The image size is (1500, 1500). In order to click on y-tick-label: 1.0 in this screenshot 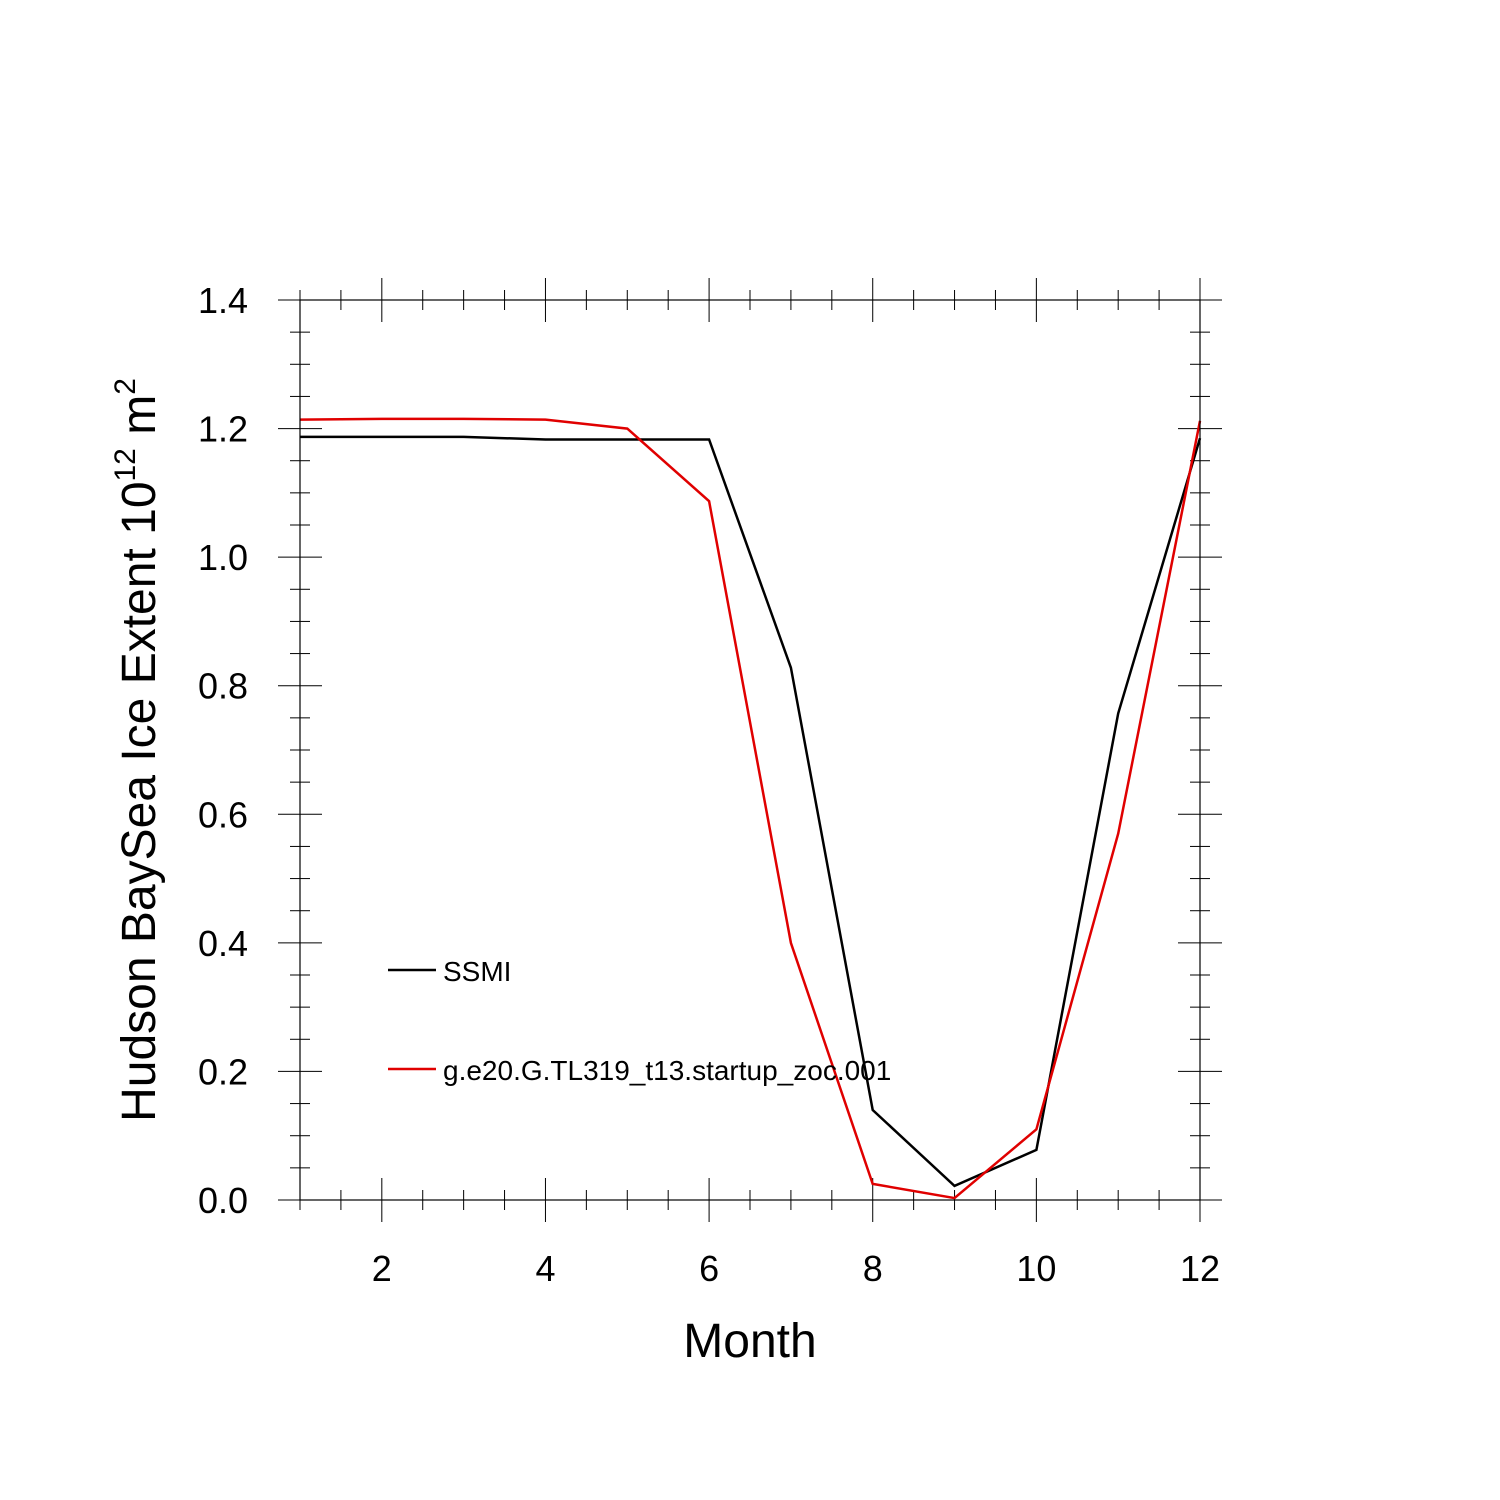, I will do `click(223, 557)`.